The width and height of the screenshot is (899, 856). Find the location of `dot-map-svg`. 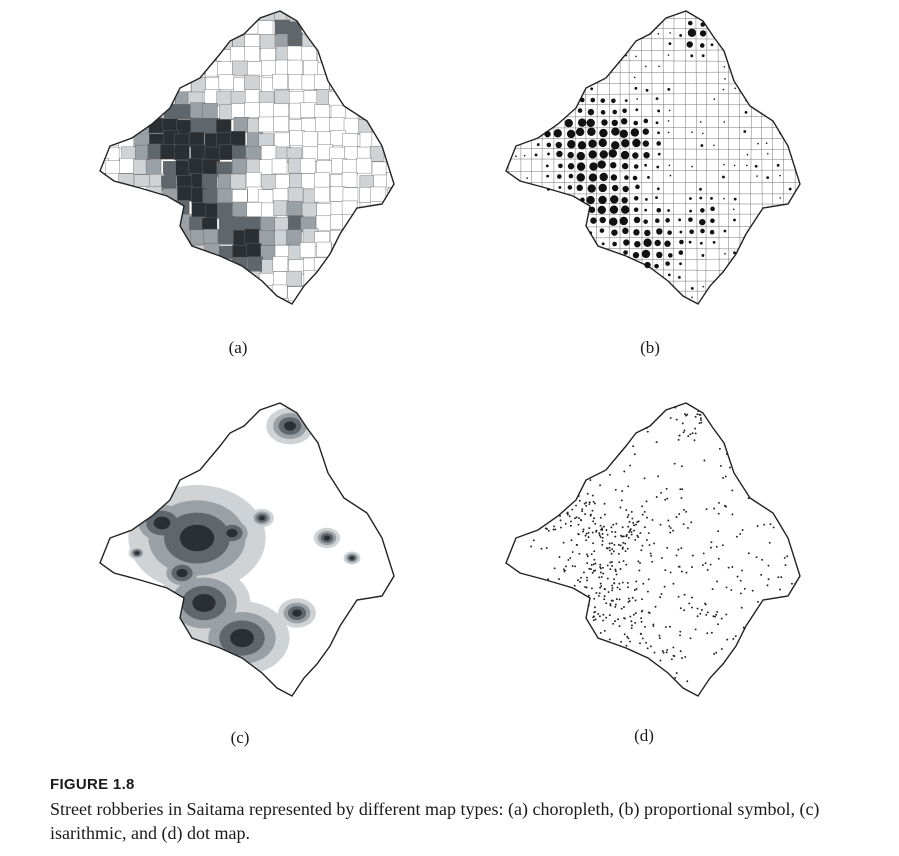

dot-map-svg is located at coordinates (653, 549).